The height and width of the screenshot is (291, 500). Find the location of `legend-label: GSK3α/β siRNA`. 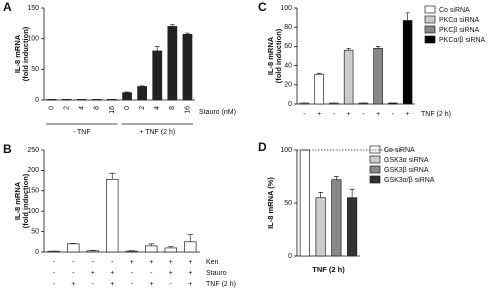

legend-label: GSK3α/β siRNA is located at coordinates (409, 180).